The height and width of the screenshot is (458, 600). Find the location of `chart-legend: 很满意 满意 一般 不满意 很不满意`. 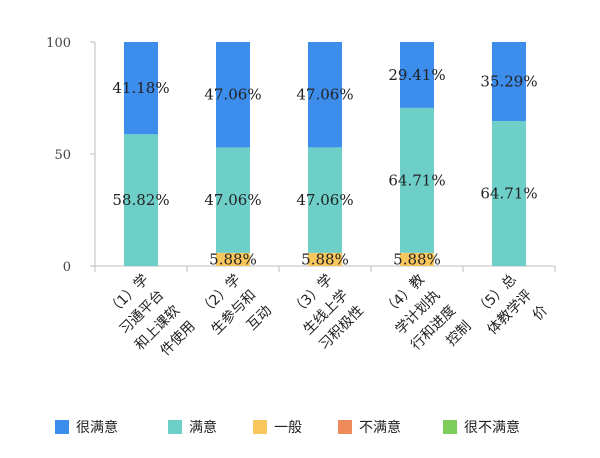

chart-legend: 很满意 满意 一般 不满意 很不满意 is located at coordinates (287, 427).